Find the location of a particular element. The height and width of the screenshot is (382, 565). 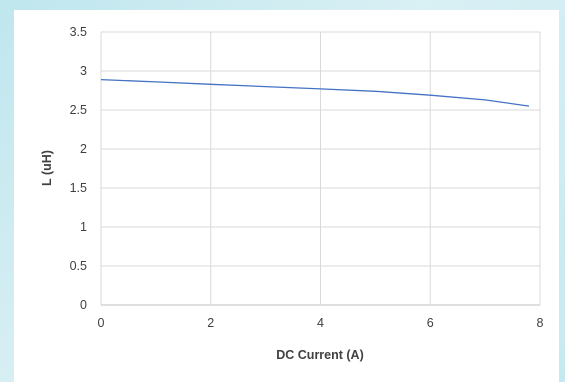

y-tick-label: 0 is located at coordinates (83, 305).